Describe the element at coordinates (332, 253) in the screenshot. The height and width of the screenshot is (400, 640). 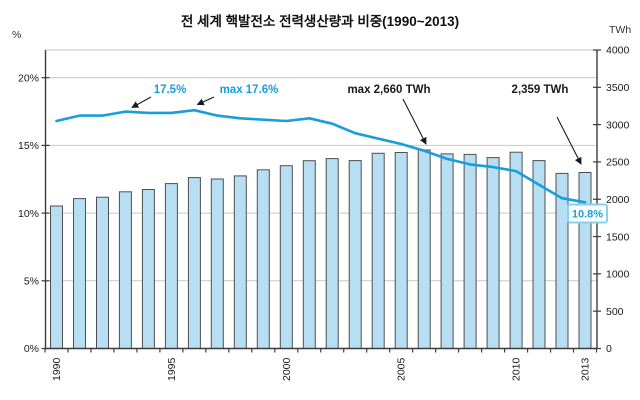
I see `bar-2002` at that location.